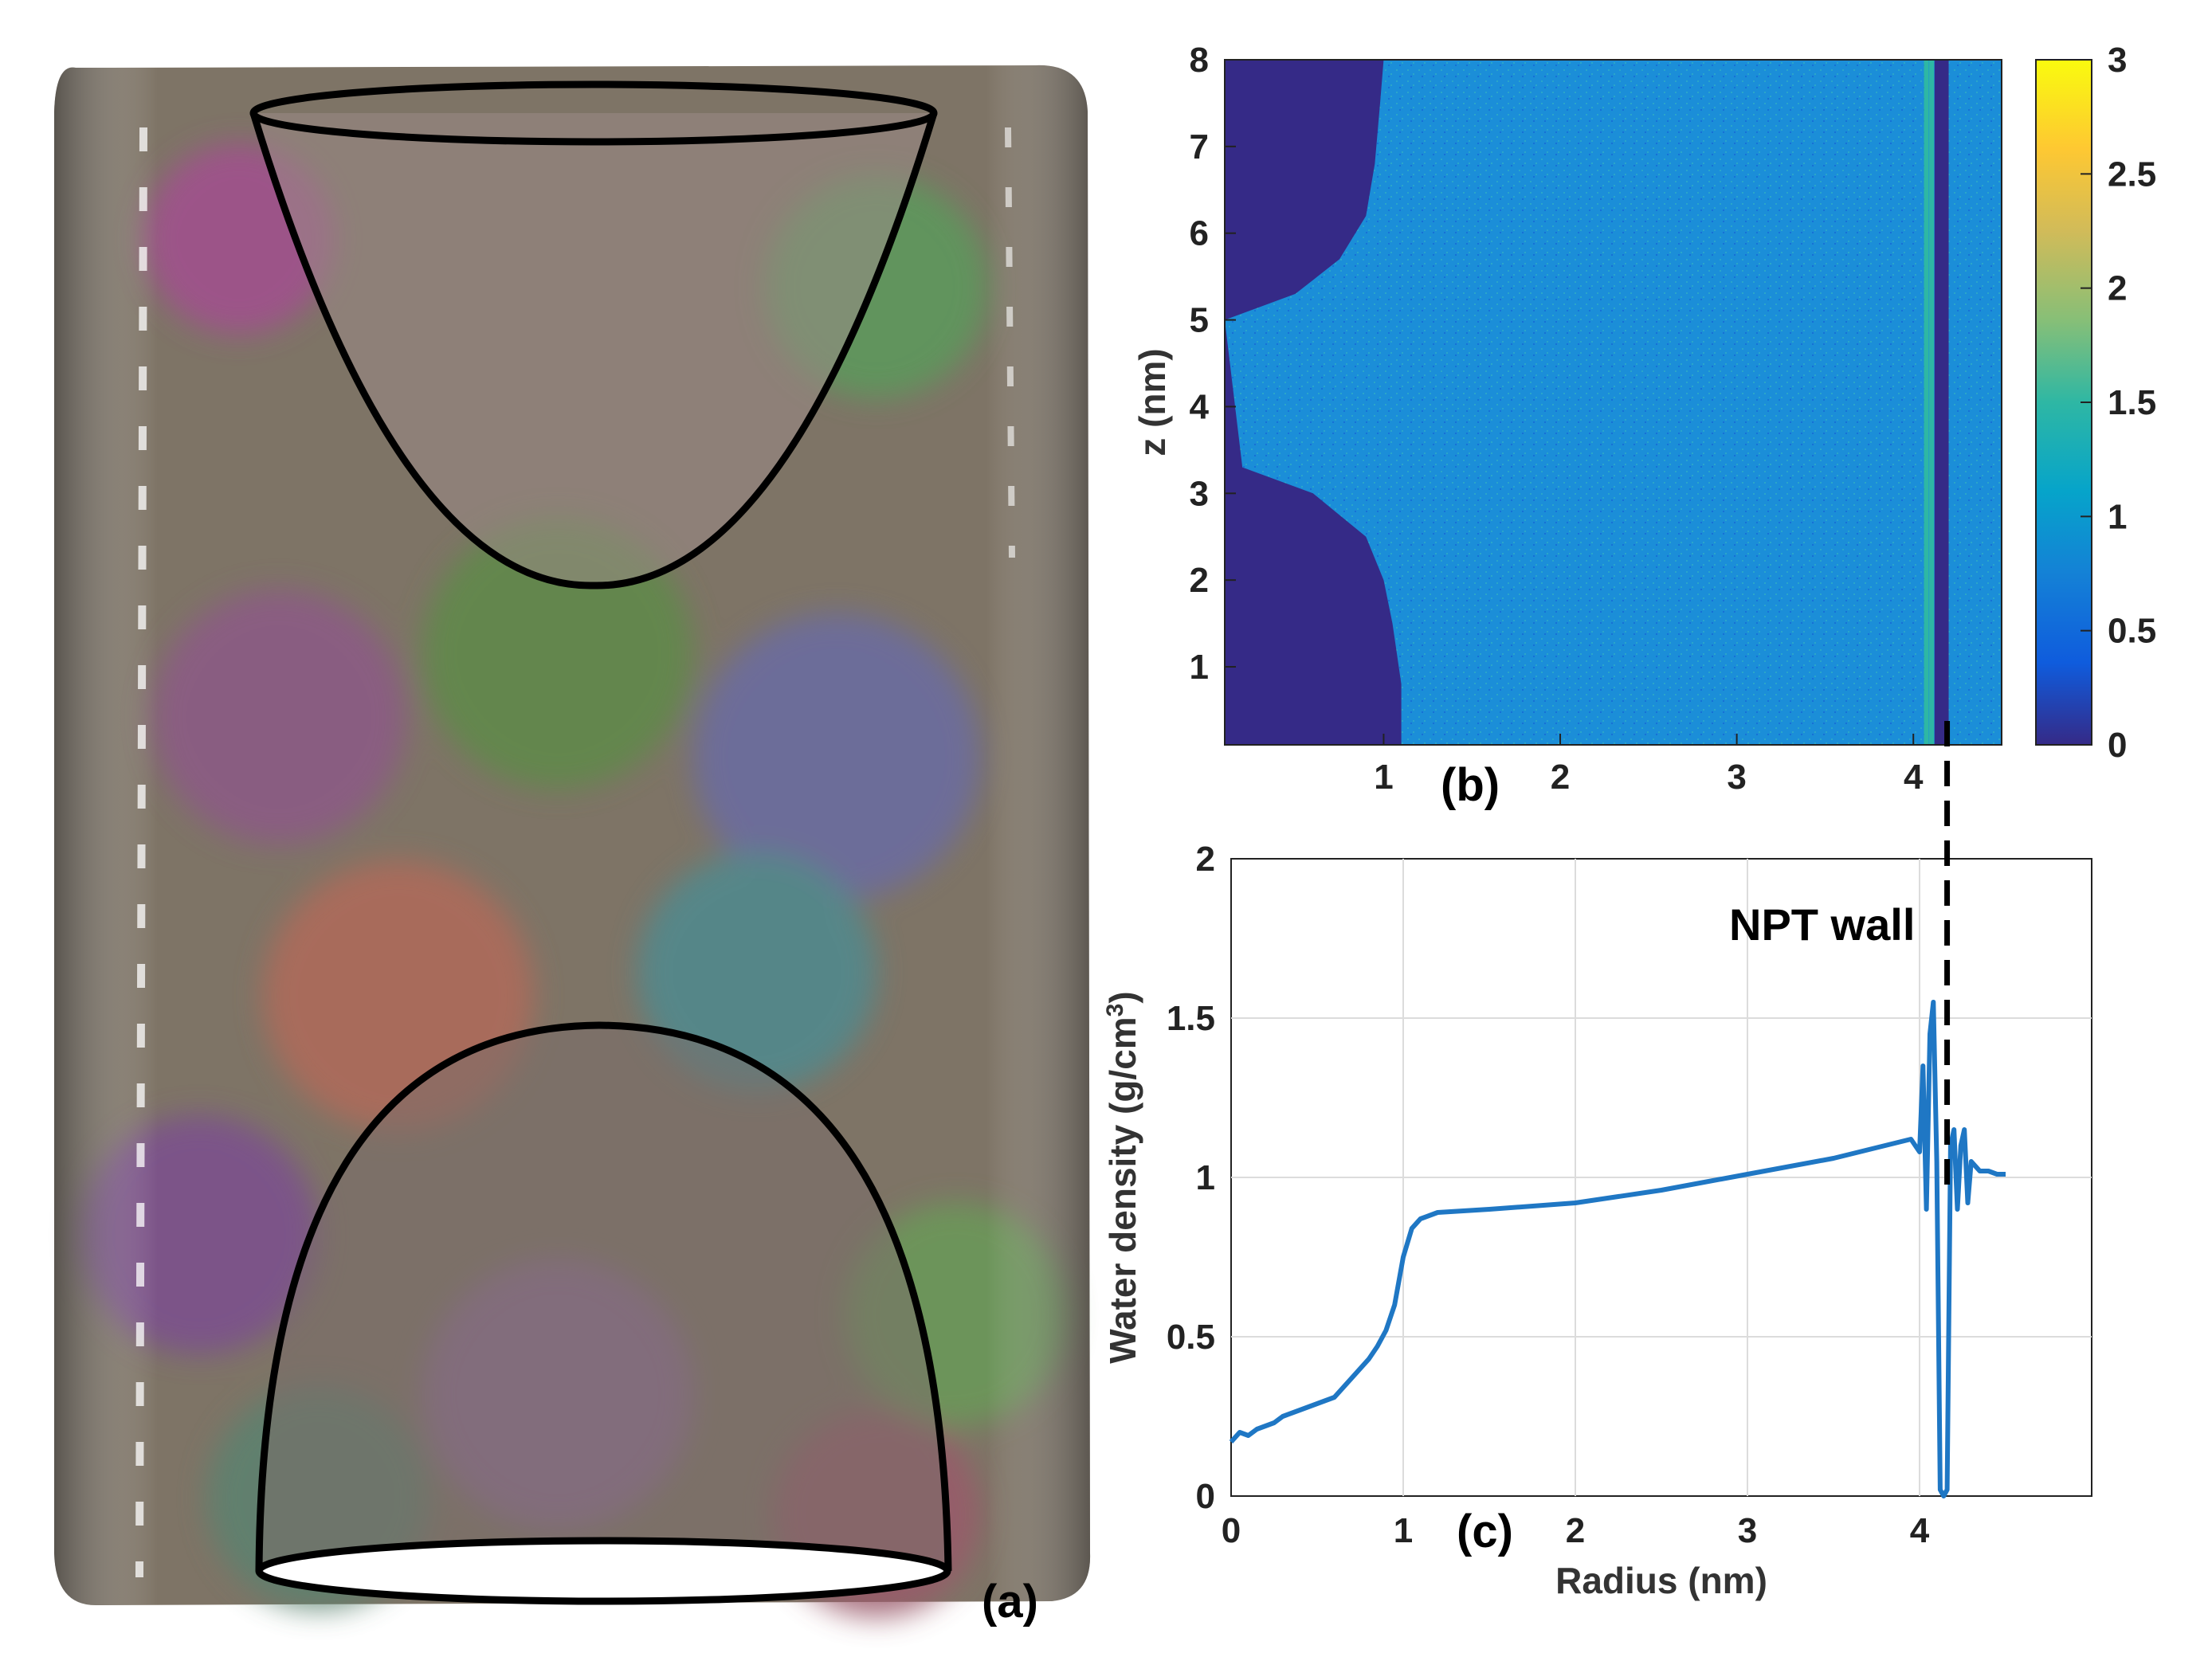 The width and height of the screenshot is (2212, 1653). What do you see at coordinates (1199, 233) in the screenshot?
I see `heatmap-y-tick-label: 6` at bounding box center [1199, 233].